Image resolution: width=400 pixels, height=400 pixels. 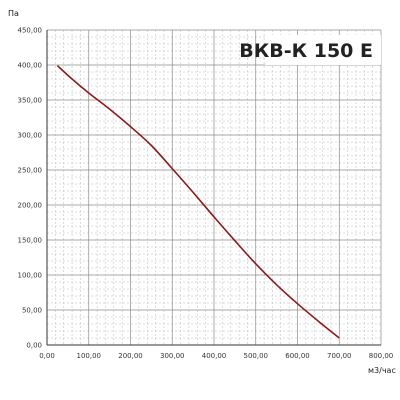 I want to click on y-axis-label: Па, so click(x=13, y=13).